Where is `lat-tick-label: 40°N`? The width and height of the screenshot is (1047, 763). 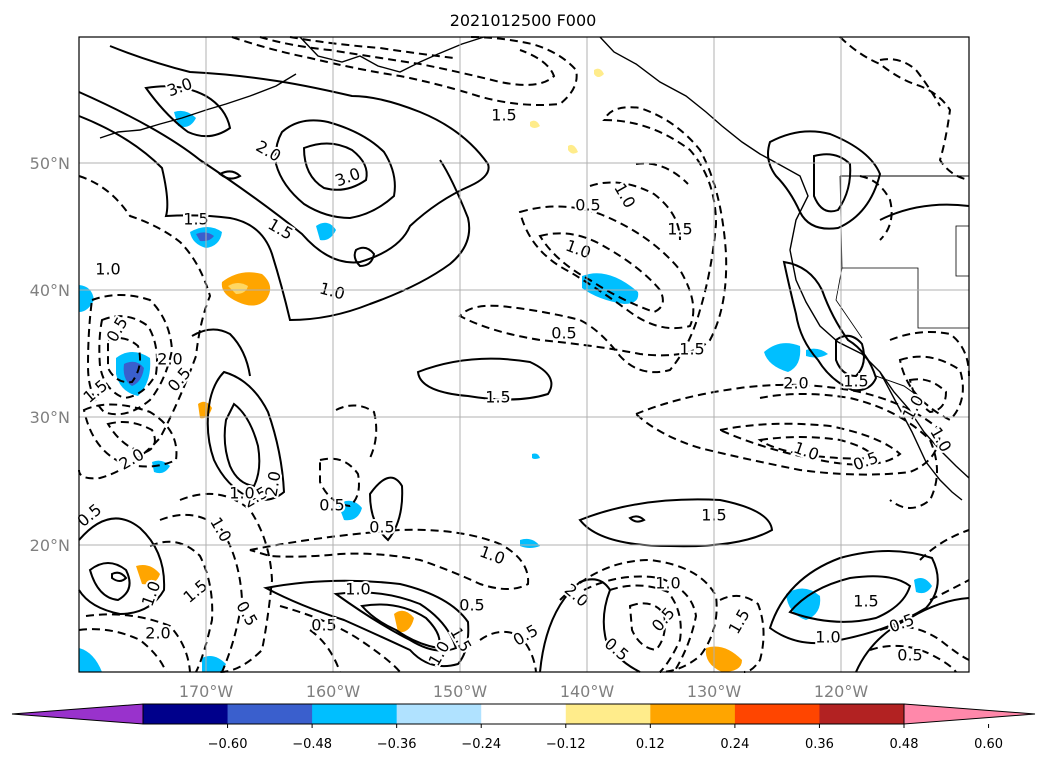
lat-tick-label: 40°N is located at coordinates (50, 290).